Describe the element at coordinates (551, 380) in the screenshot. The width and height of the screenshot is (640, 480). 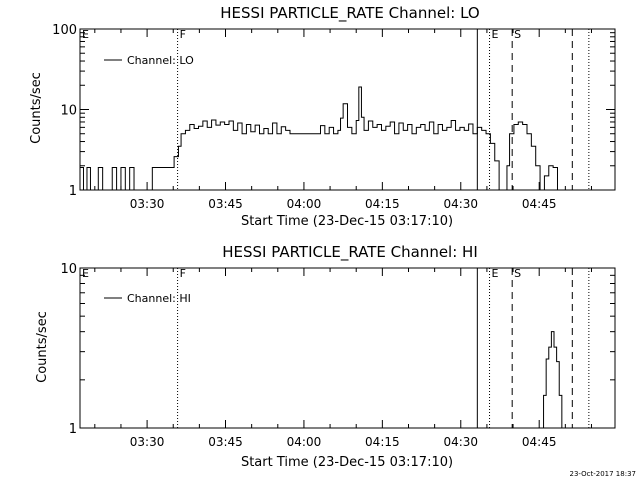
I see `series-line` at that location.